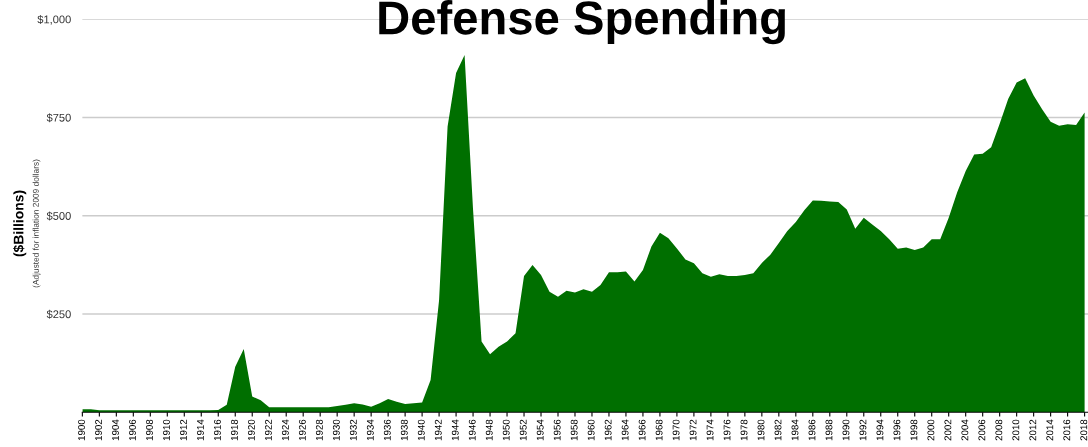  I want to click on x-tick-label: 1918, so click(234, 430).